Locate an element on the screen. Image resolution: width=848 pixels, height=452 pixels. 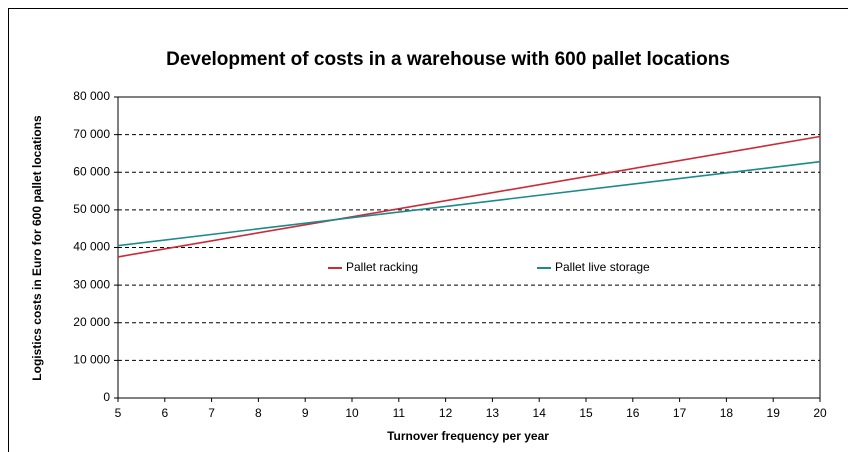
y-tick-label: 20 000 is located at coordinates (91, 322).